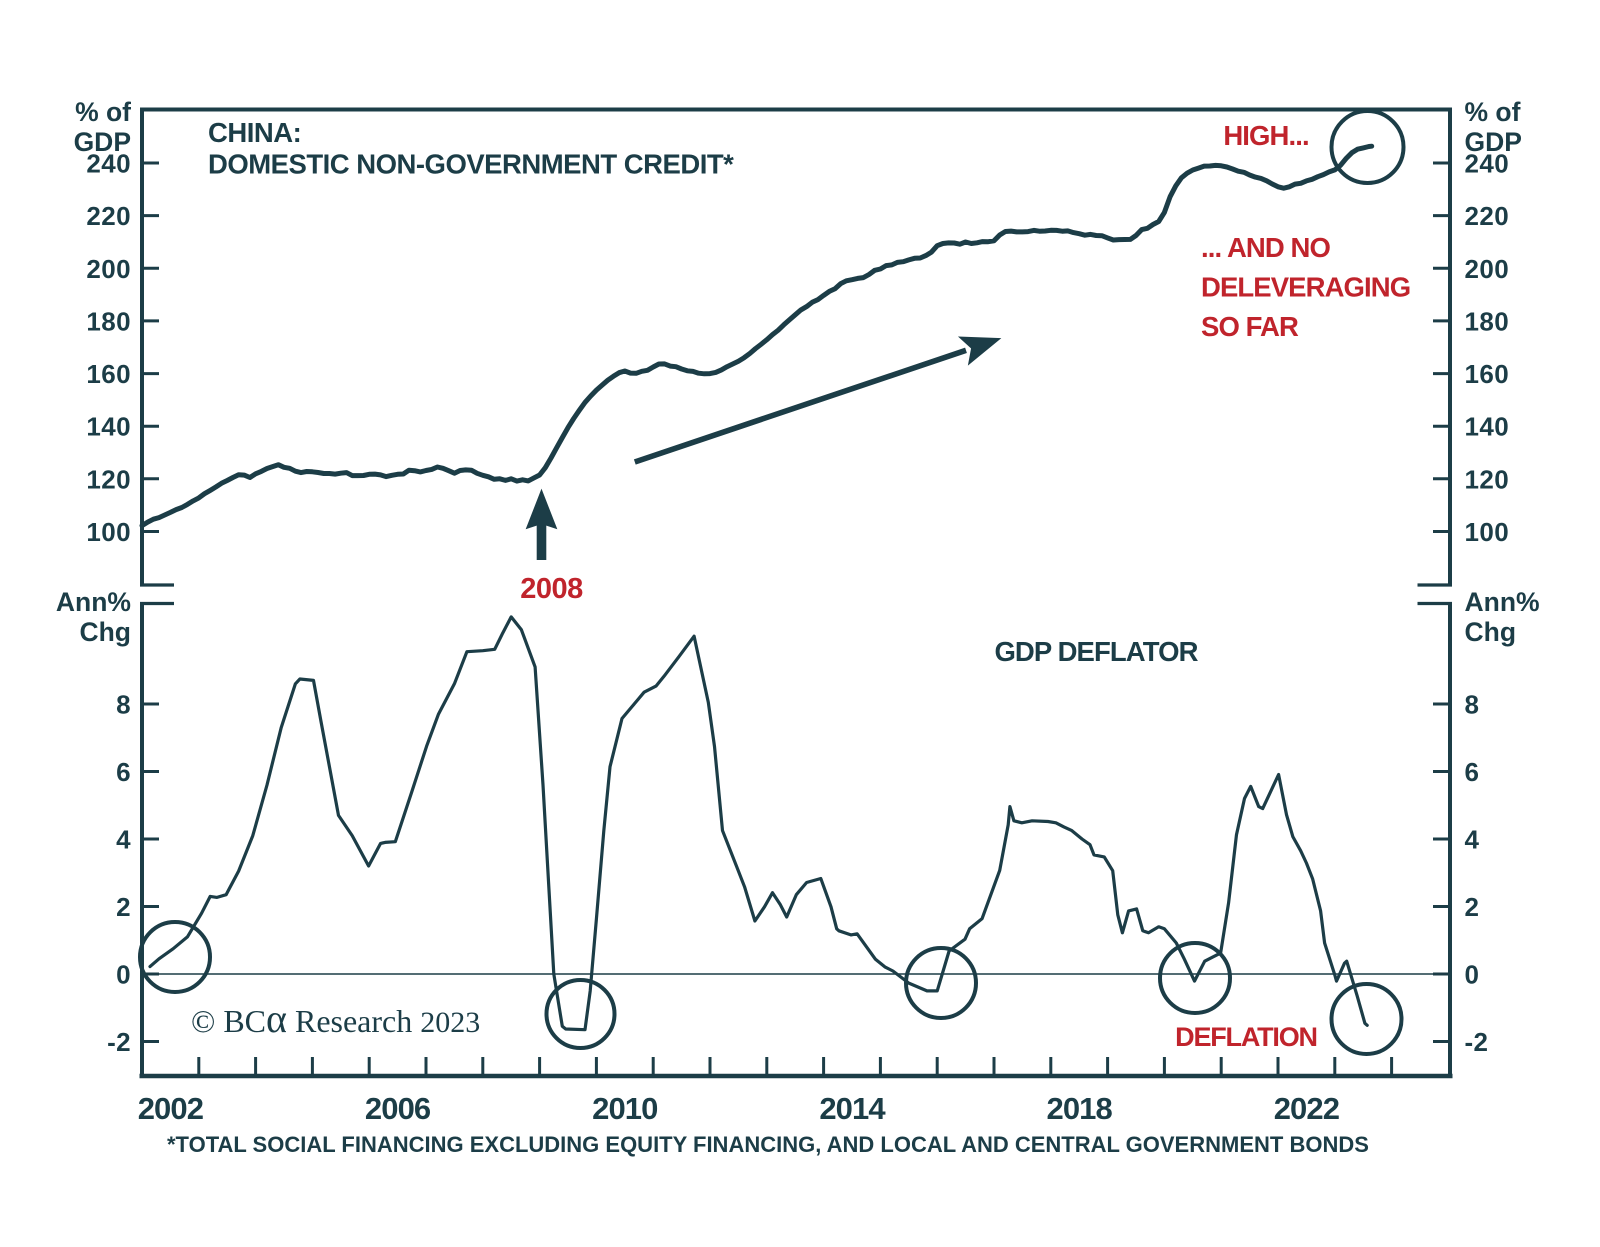 This screenshot has width=1600, height=1247. I want to click on svg-text: GDP DEFLATOR, so click(1096, 651).